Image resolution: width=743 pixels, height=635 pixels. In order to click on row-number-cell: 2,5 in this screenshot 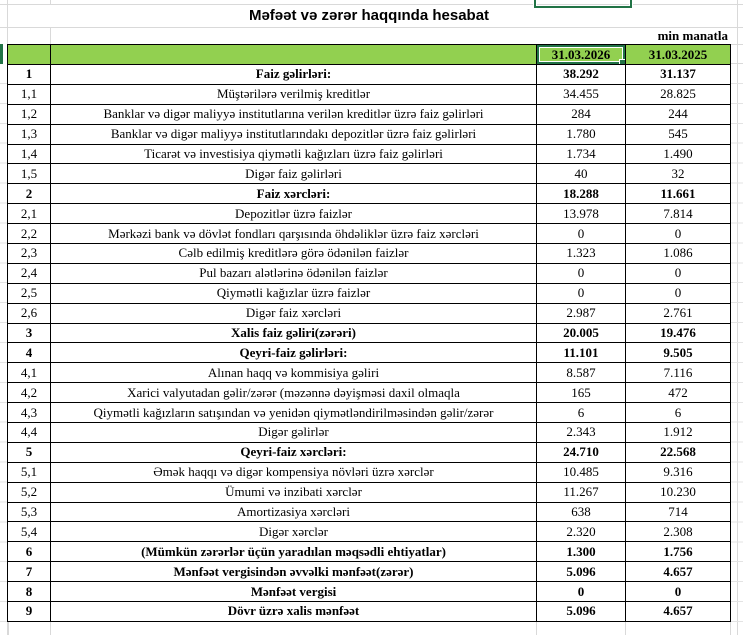, I will do `click(29, 293)`.